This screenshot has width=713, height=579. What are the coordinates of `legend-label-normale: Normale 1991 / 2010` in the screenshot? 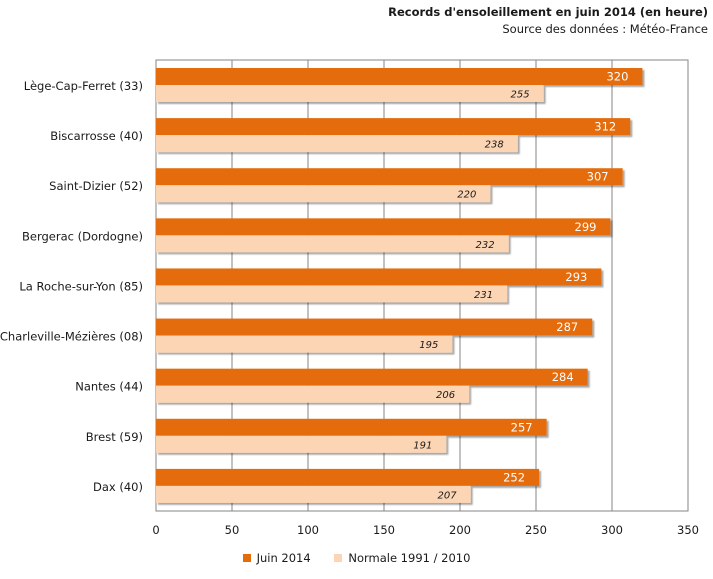 It's located at (409, 558).